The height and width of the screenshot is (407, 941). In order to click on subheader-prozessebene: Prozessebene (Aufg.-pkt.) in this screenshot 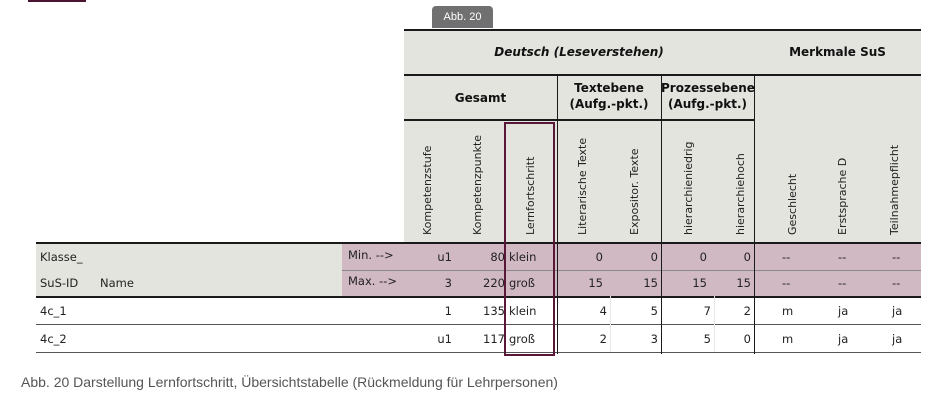, I will do `click(708, 96)`.